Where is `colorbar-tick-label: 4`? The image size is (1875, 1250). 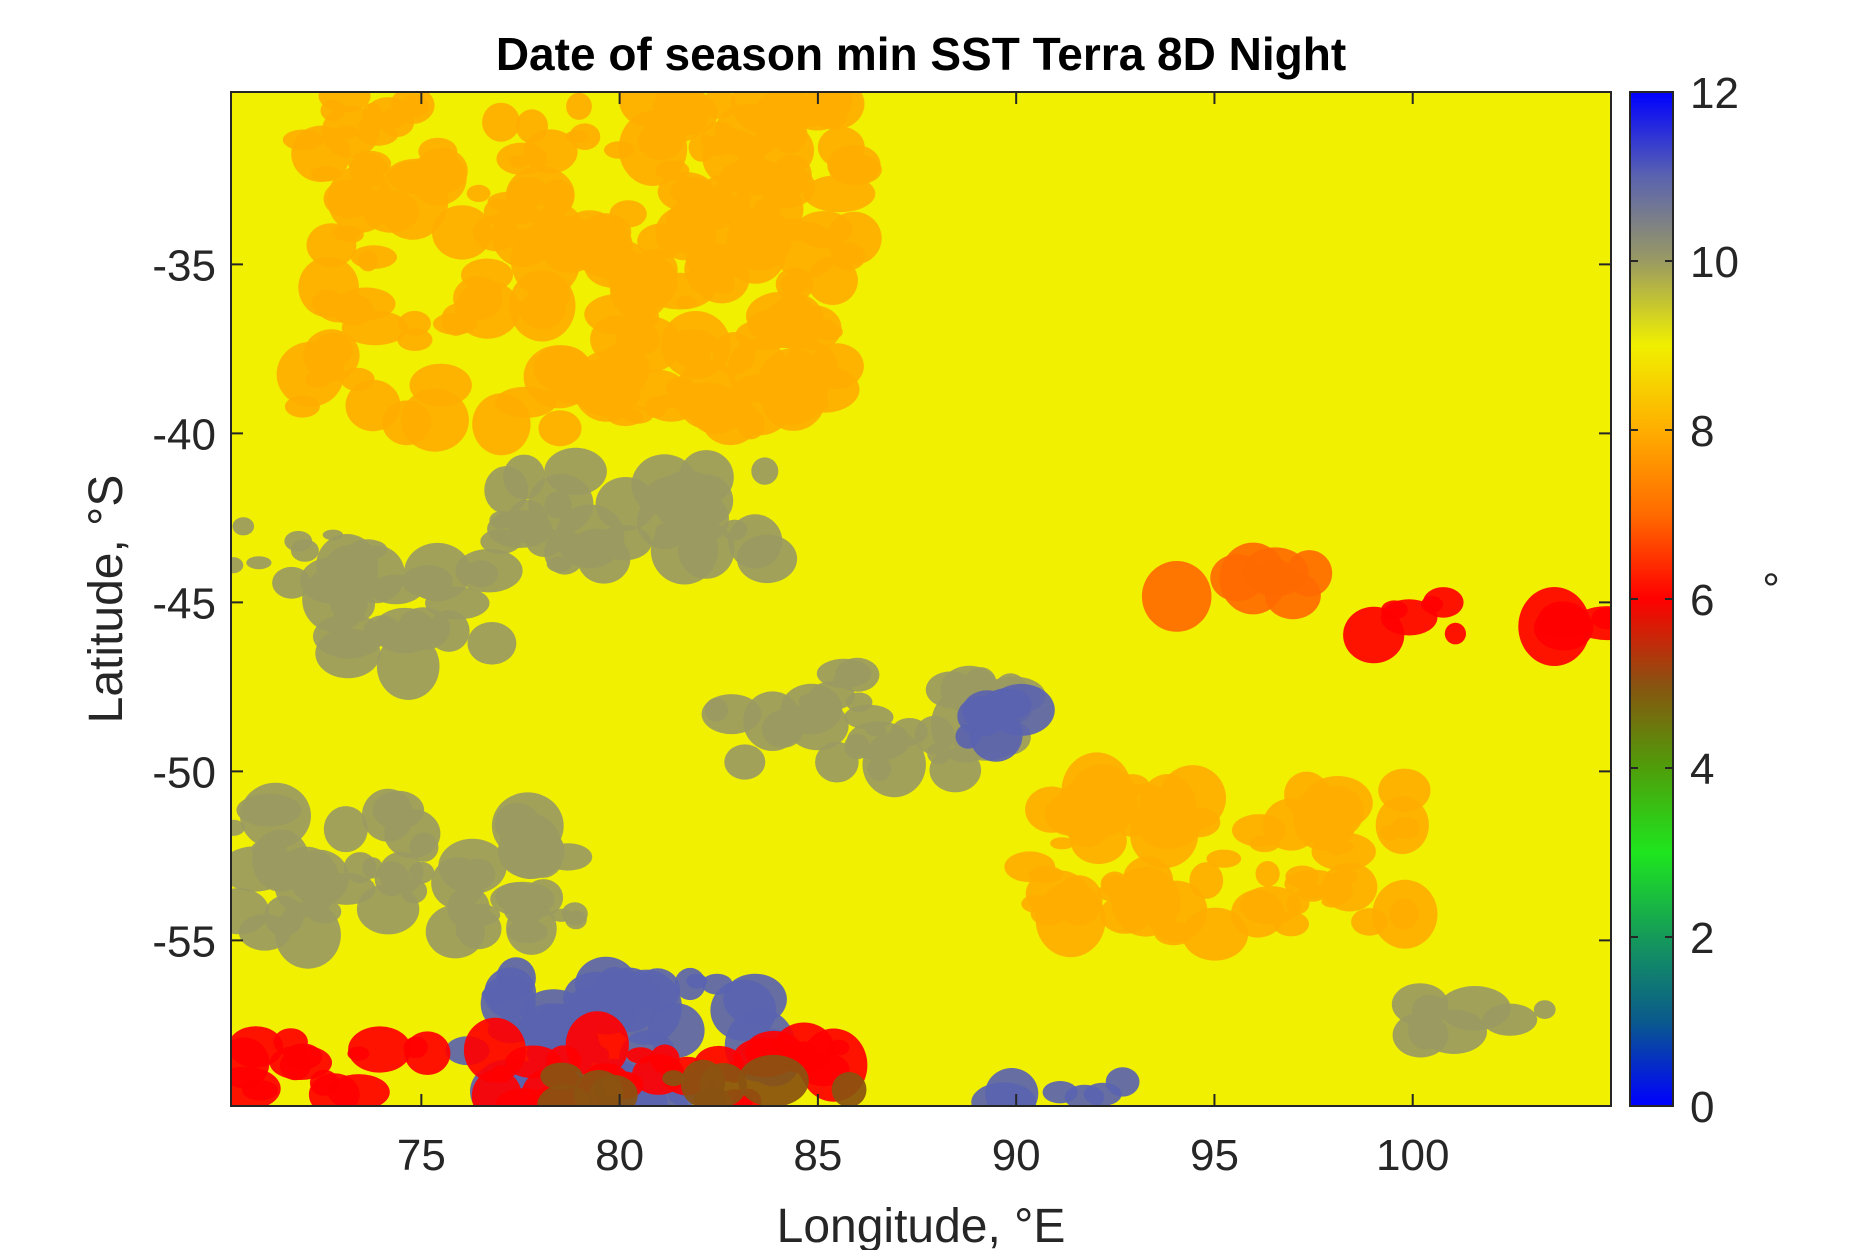 colorbar-tick-label: 4 is located at coordinates (1702, 769).